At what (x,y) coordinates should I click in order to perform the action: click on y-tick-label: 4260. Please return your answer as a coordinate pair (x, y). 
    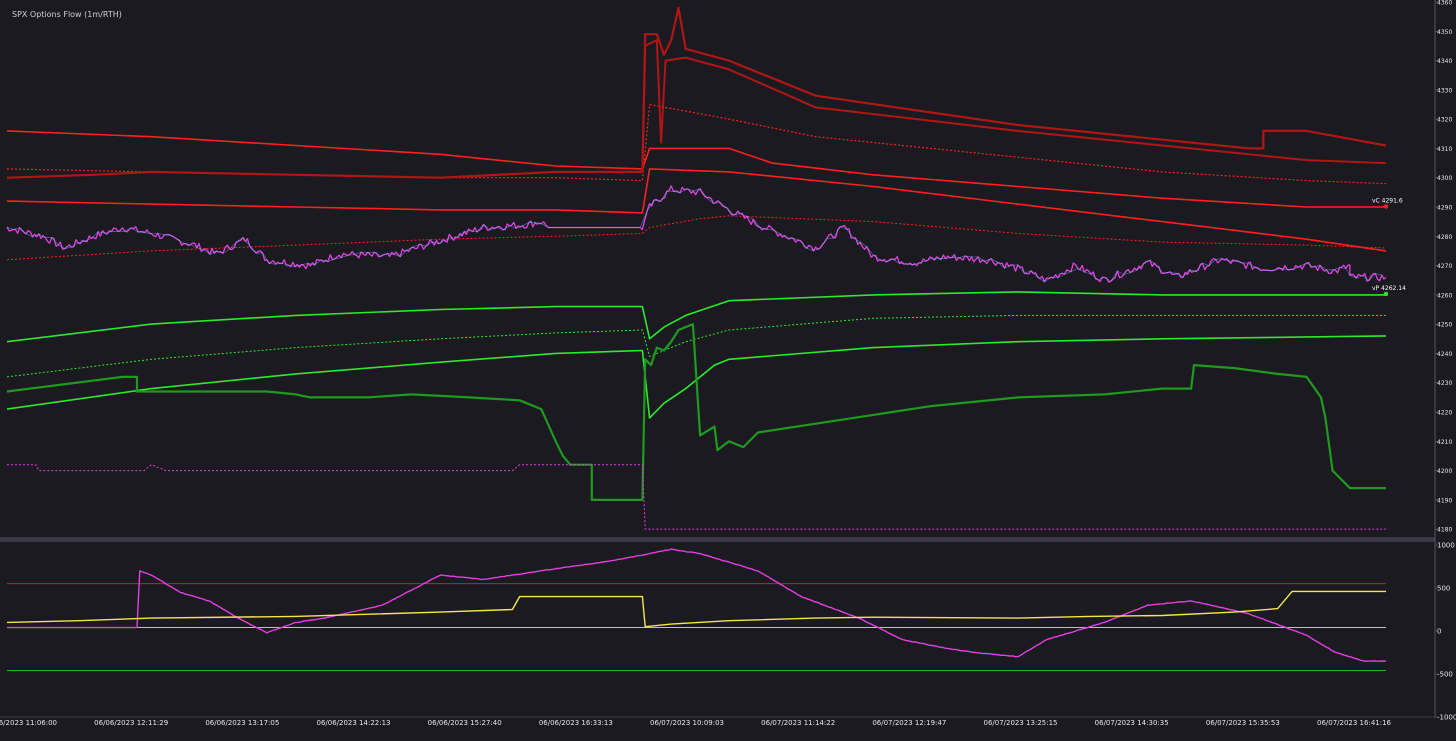
    Looking at the image, I should click on (1444, 295).